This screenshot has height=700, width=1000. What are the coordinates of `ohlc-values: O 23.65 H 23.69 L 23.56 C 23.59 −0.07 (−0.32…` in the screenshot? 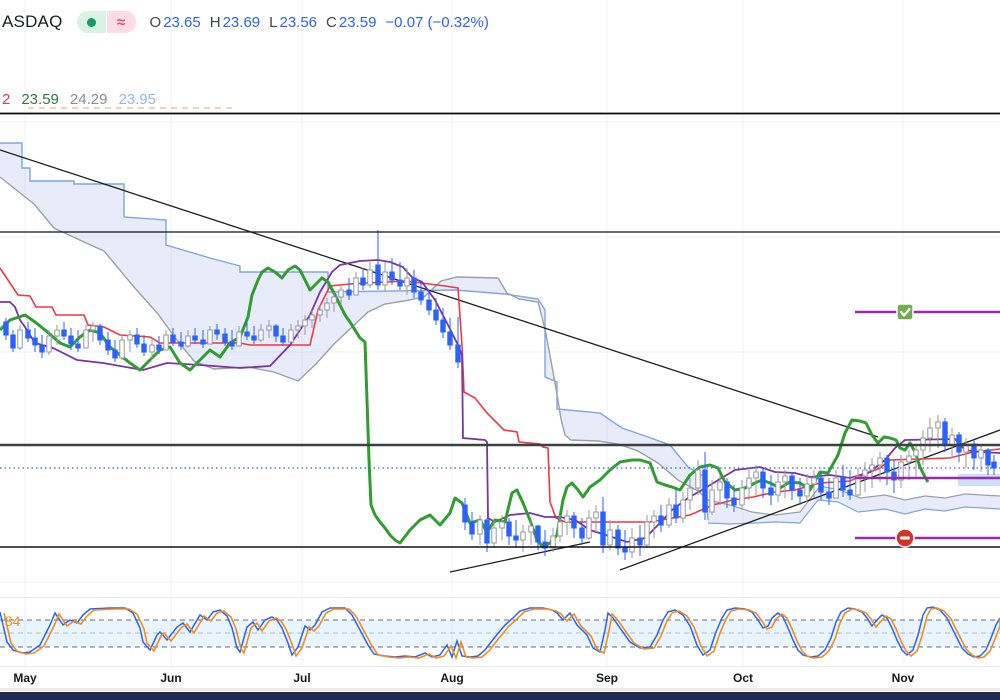 It's located at (319, 22).